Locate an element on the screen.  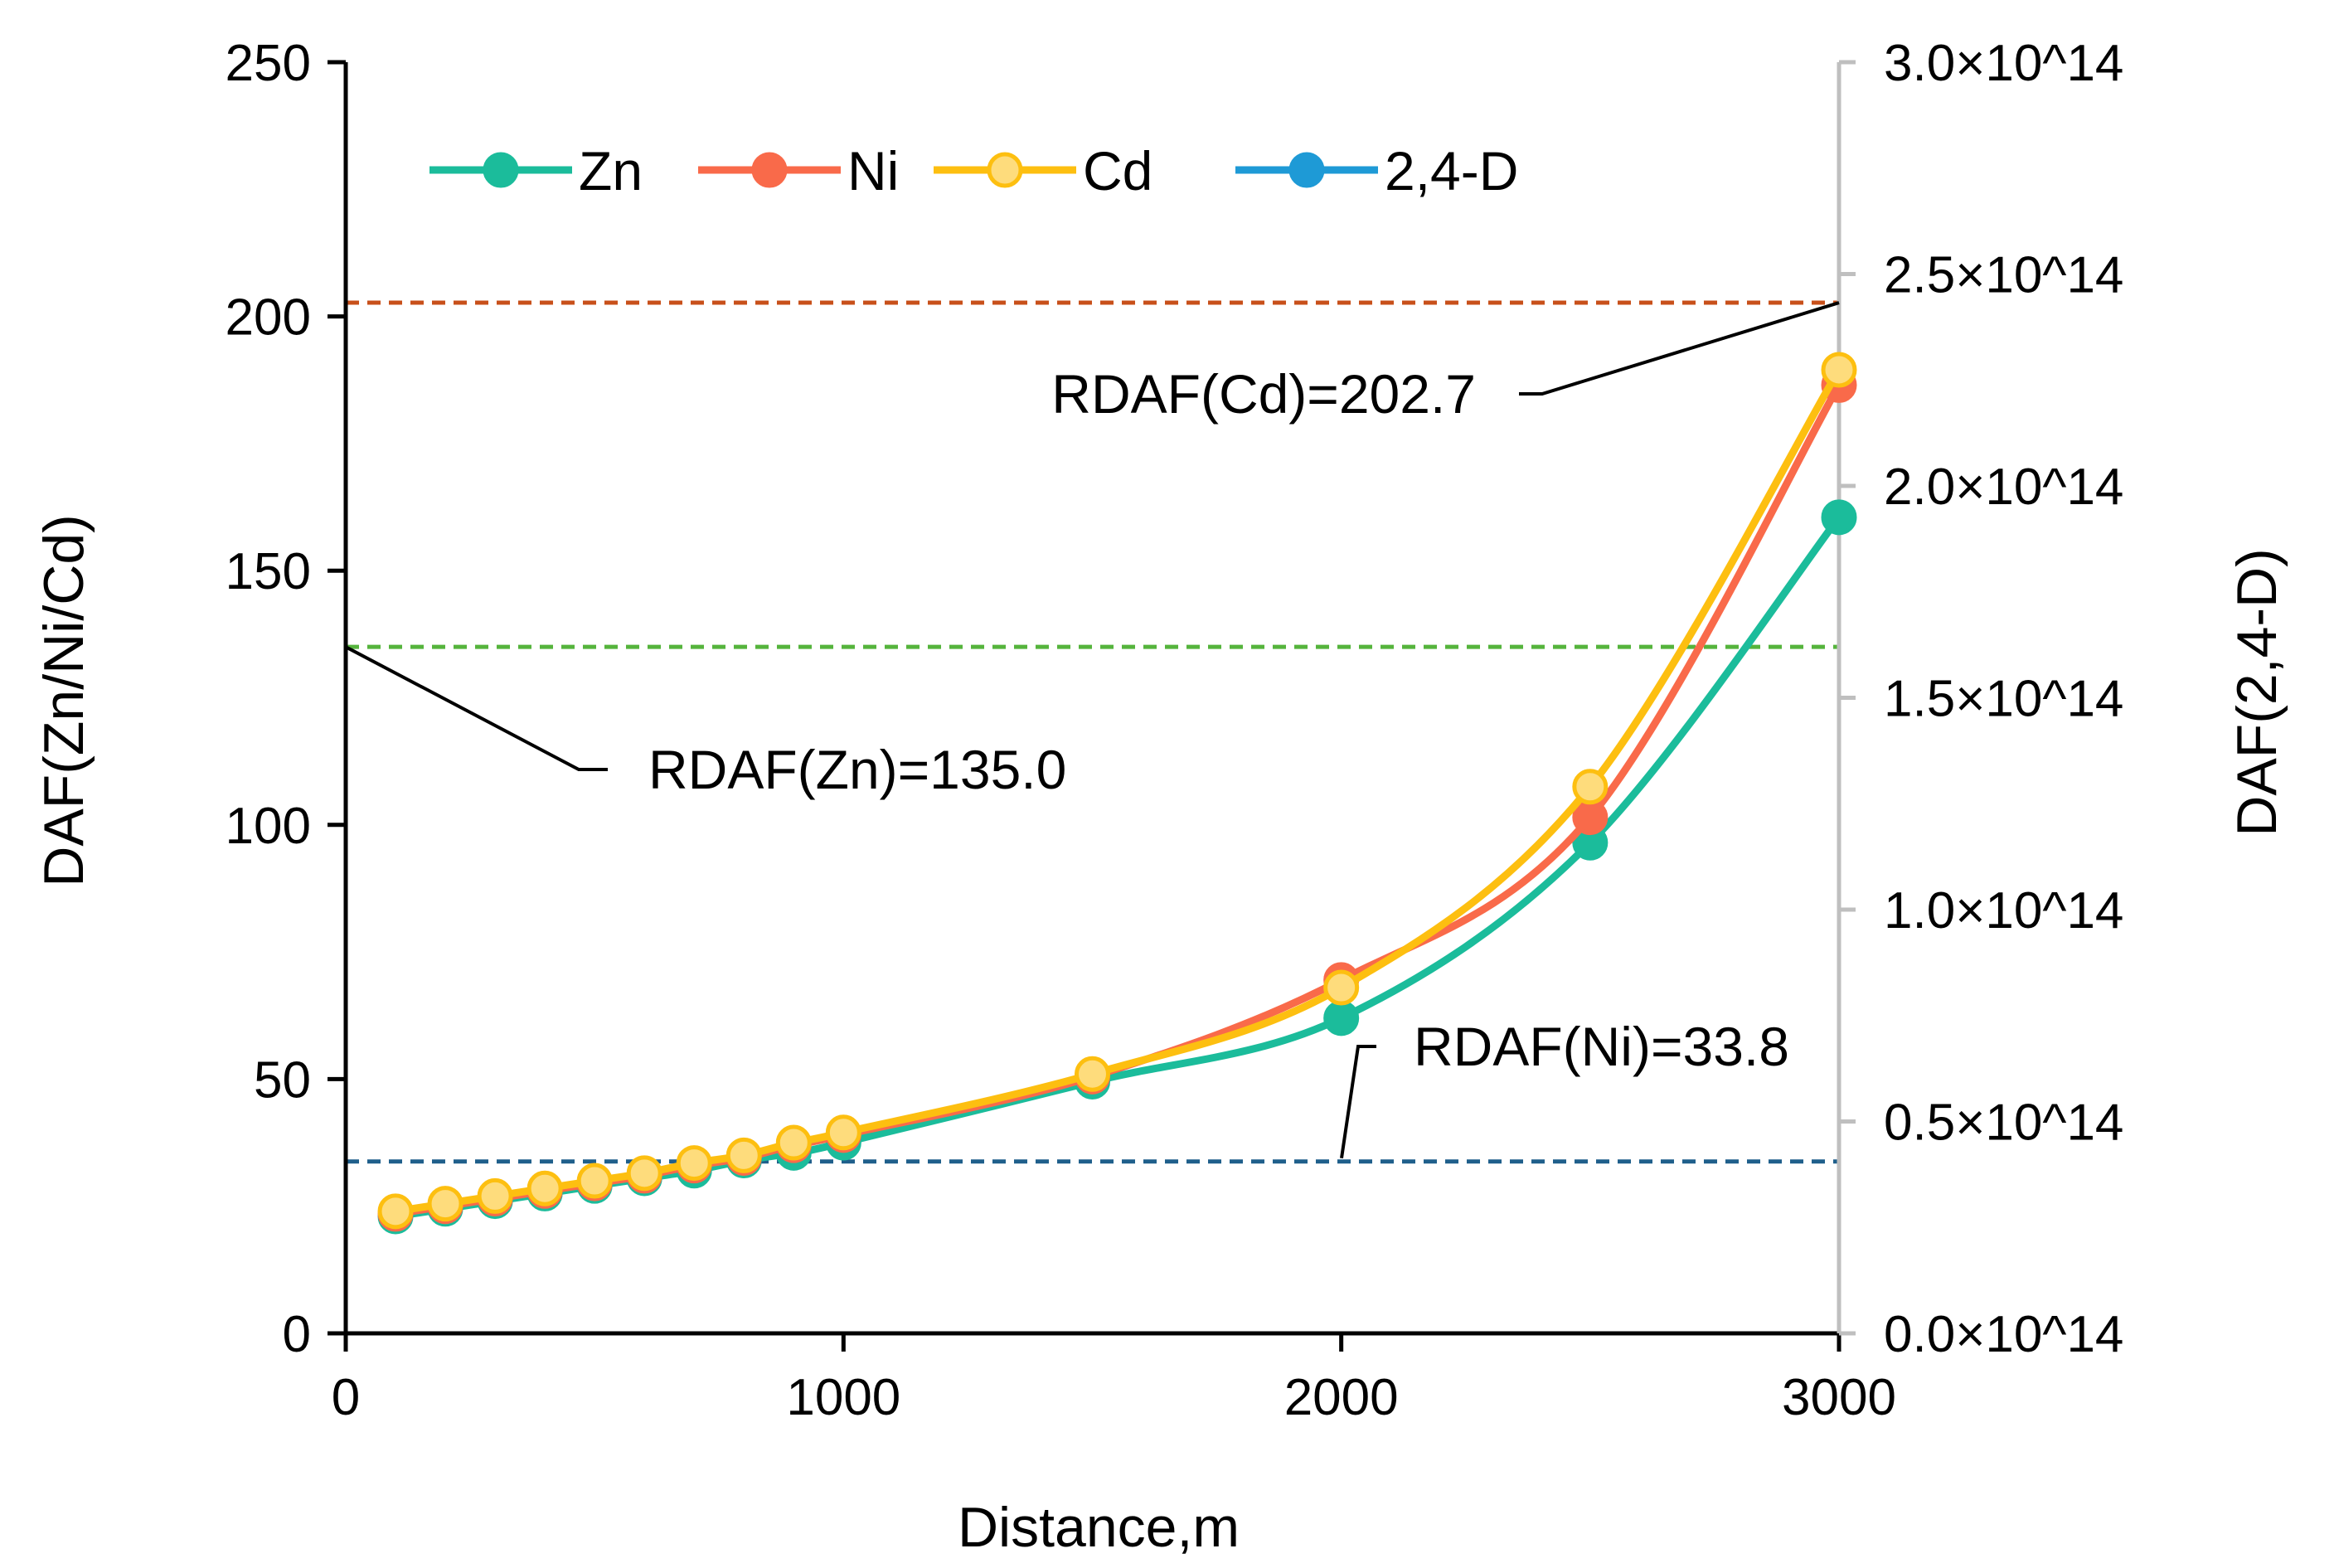
x-axis-title: Distance,m is located at coordinates (1099, 1527).